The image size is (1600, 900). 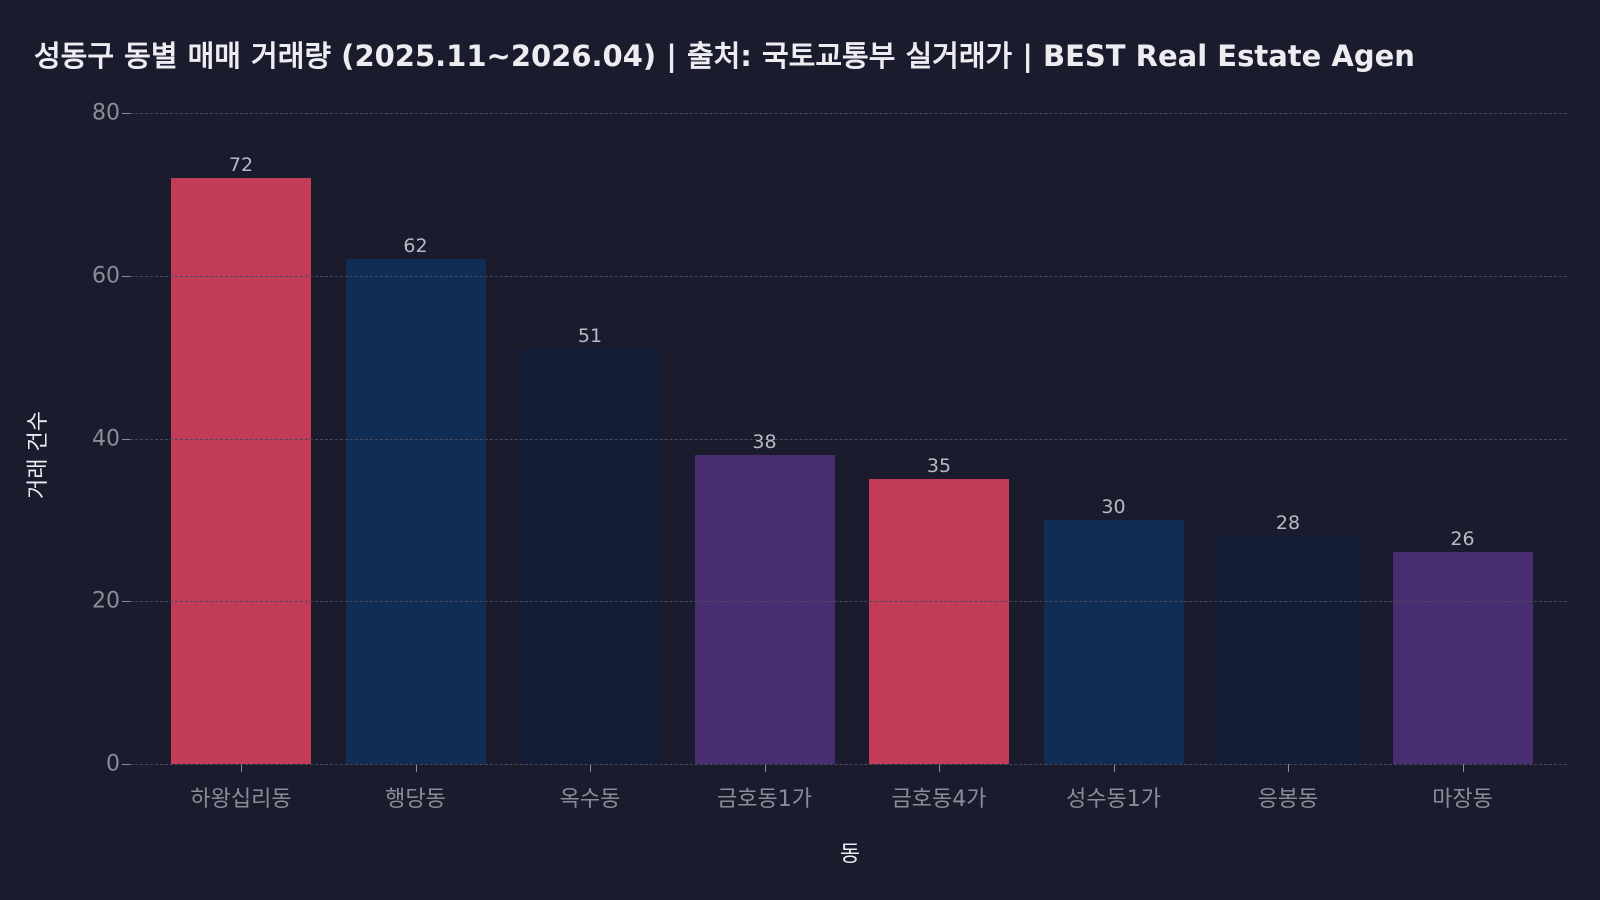 I want to click on bar-value-label: 62, so click(x=415, y=246).